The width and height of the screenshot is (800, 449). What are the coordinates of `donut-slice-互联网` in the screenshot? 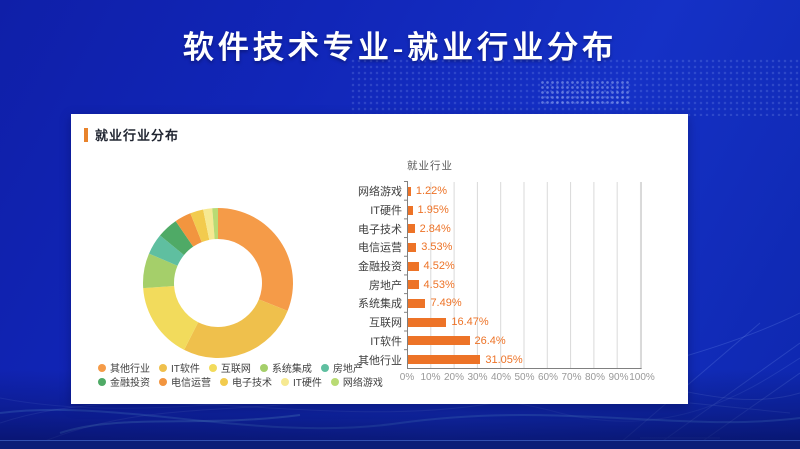 It's located at (171, 317).